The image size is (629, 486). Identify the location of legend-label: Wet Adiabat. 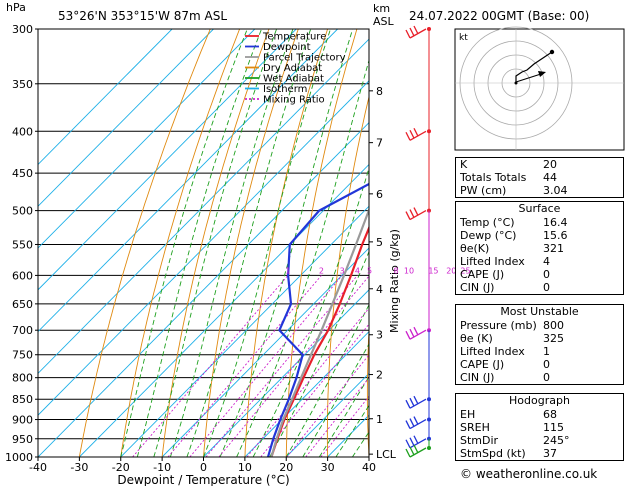
(293, 79).